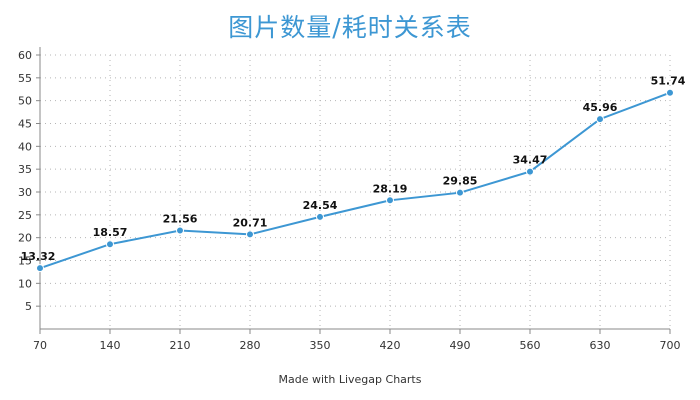 The image size is (700, 400). What do you see at coordinates (250, 345) in the screenshot?
I see `x-tick-label: 280` at bounding box center [250, 345].